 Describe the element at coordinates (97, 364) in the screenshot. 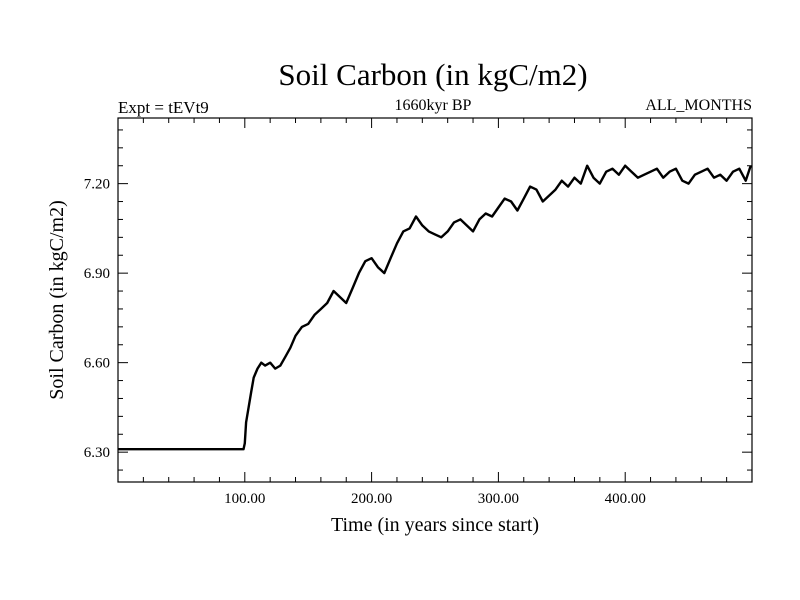

I see `y-tick-label: 6.60` at that location.